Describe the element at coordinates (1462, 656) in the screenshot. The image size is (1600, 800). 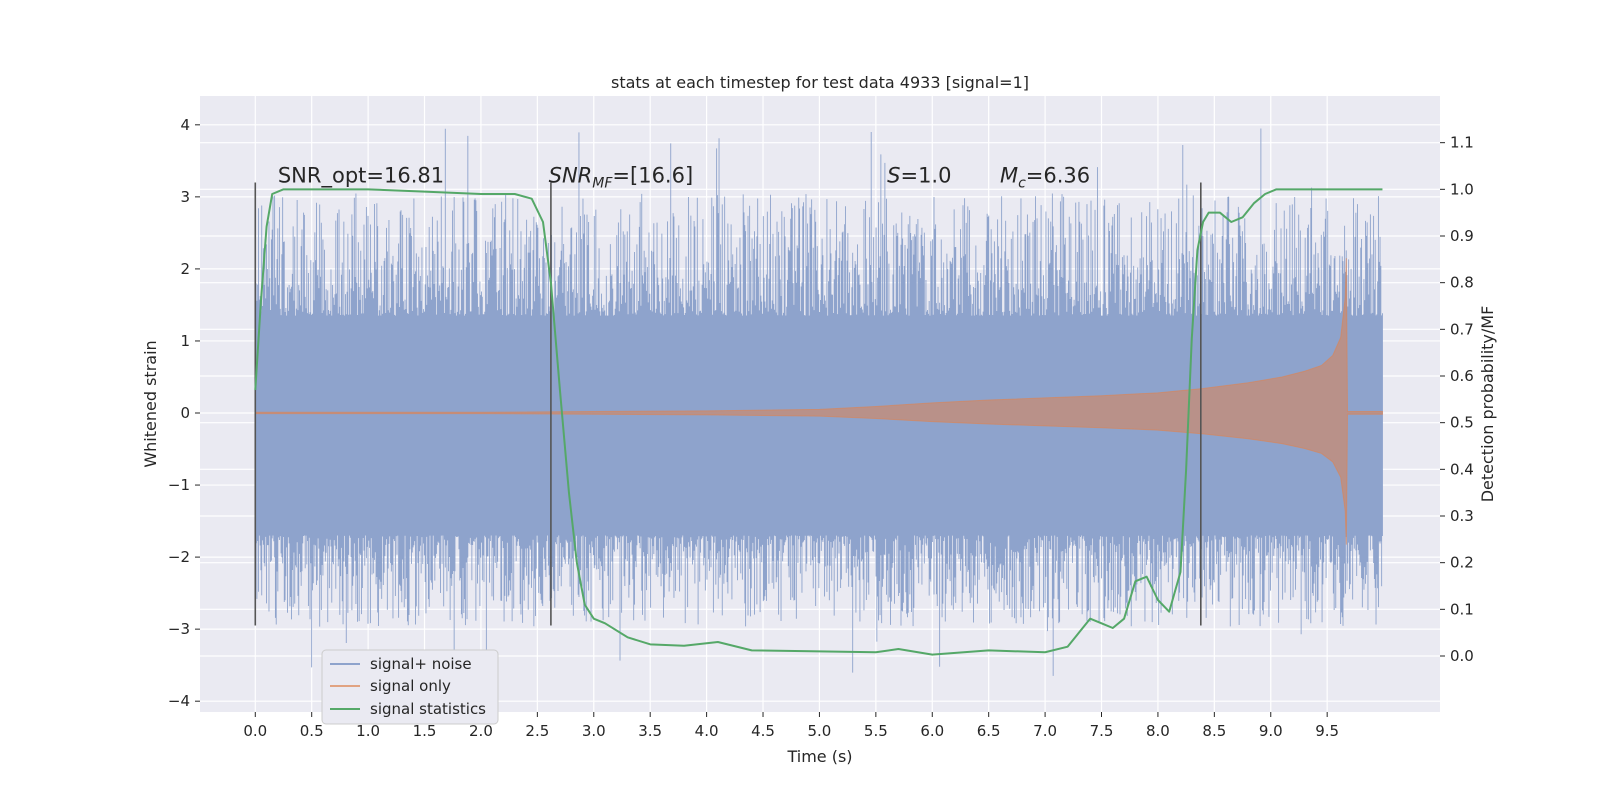
I see `y2-tick-label: 0.0` at that location.